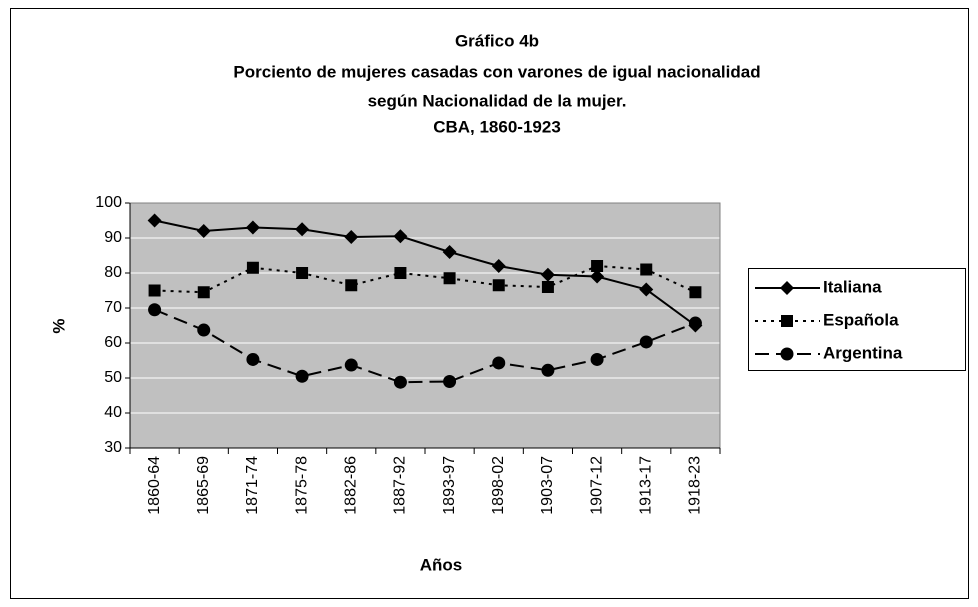 This screenshot has width=978, height=607. What do you see at coordinates (301, 485) in the screenshot?
I see `x-tick-label: 1875-78` at bounding box center [301, 485].